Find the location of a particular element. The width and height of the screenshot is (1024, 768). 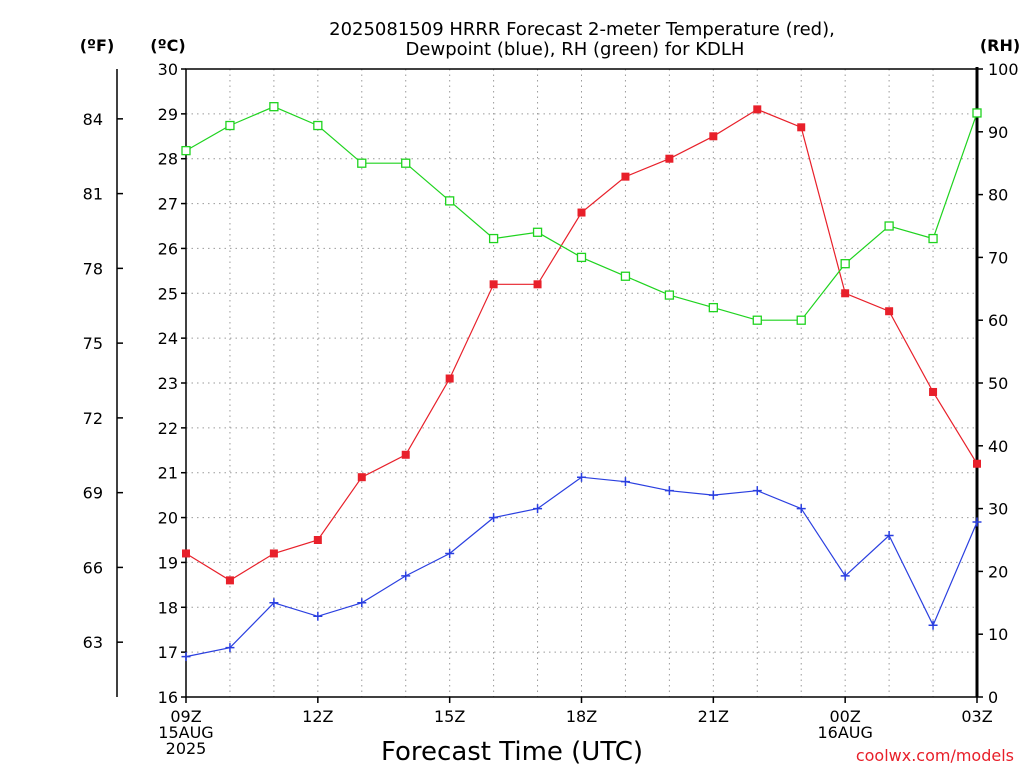

f-tick-label-84: 84 is located at coordinates (93, 119).